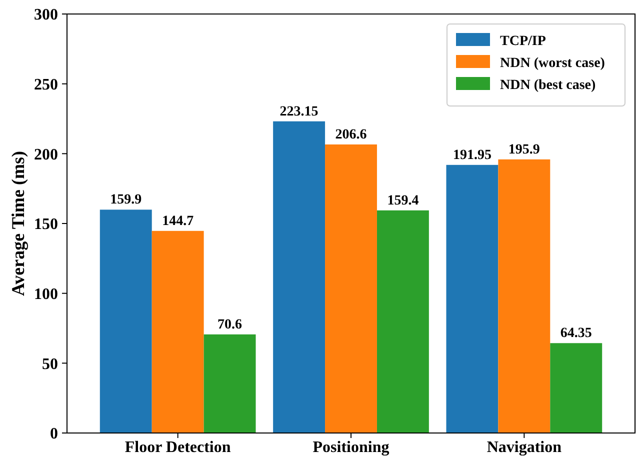 This screenshot has height=460, width=636. What do you see at coordinates (524, 150) in the screenshot?
I see `data-label: 195.9` at bounding box center [524, 150].